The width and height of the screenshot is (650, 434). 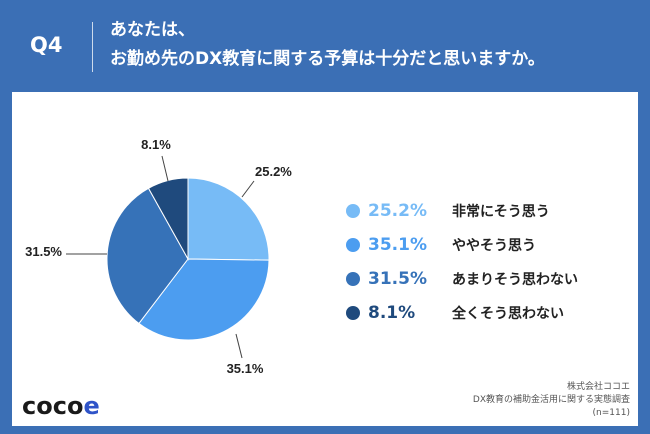 What do you see at coordinates (644, 263) in the screenshot?
I see `right-border` at bounding box center [644, 263].